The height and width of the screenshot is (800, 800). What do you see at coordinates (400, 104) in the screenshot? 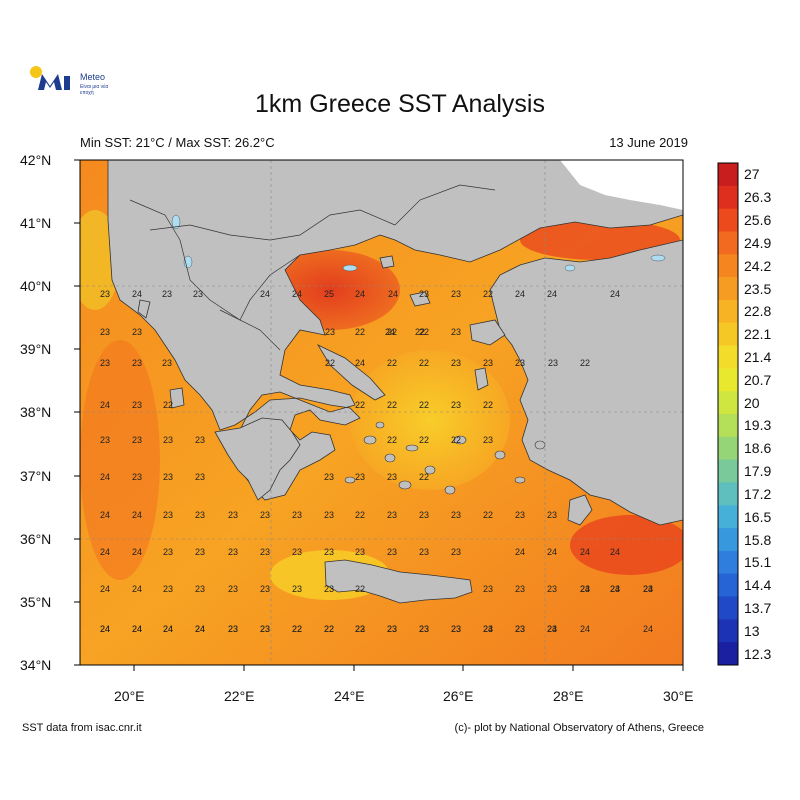
I see `map-title: 1km Greece SST Analysis` at bounding box center [400, 104].